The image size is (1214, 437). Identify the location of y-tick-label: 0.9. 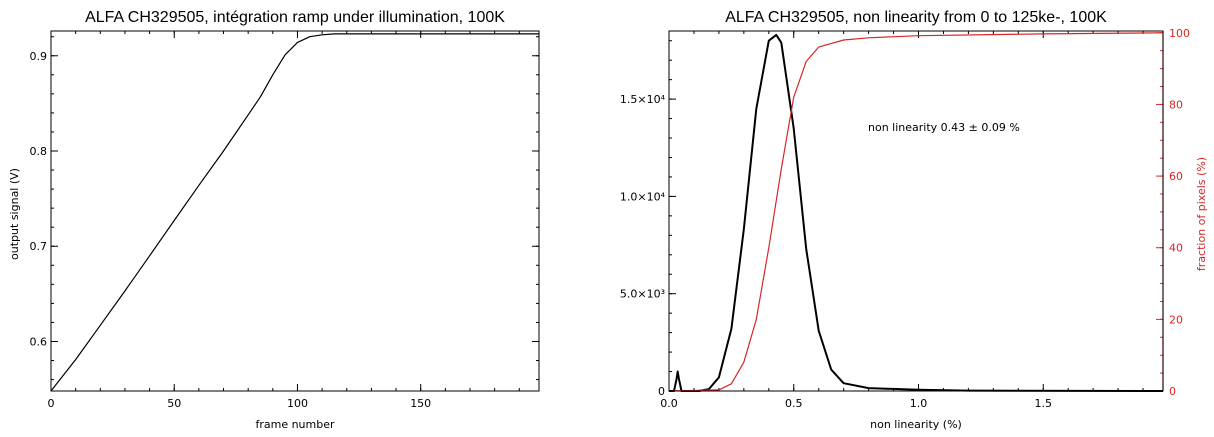
(39, 56).